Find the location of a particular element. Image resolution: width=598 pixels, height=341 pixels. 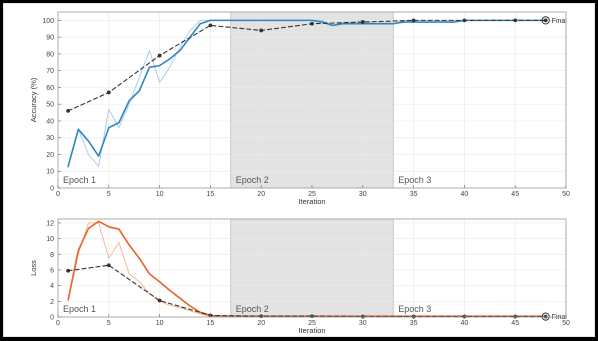

loss-x-tick-label-10: 50 is located at coordinates (566, 323).